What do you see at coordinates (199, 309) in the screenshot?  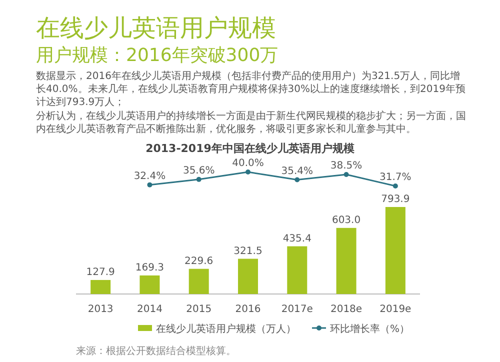 I see `x-tick-label: 2015` at bounding box center [199, 309].